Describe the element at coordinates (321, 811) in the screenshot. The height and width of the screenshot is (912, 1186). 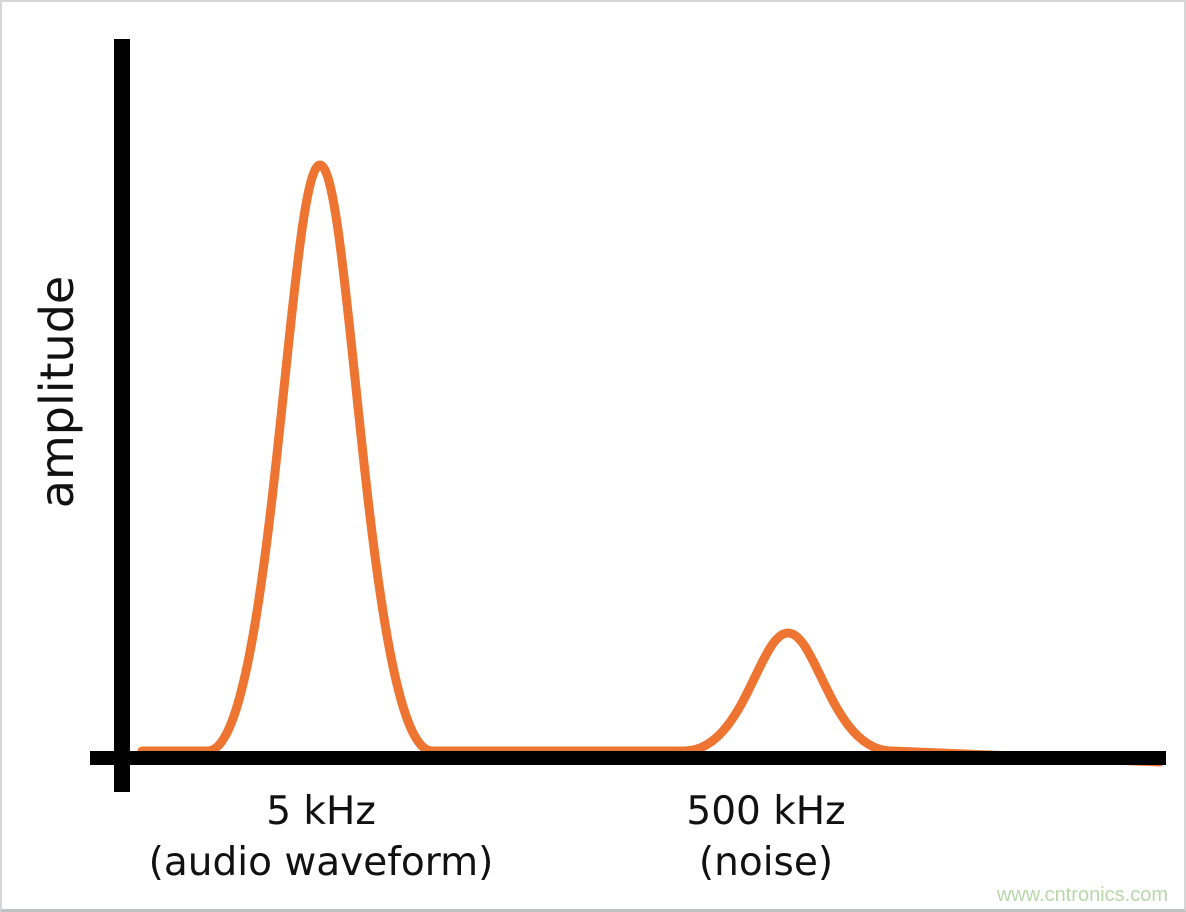
I see `x-tick-frequency: 5 kHz` at that location.